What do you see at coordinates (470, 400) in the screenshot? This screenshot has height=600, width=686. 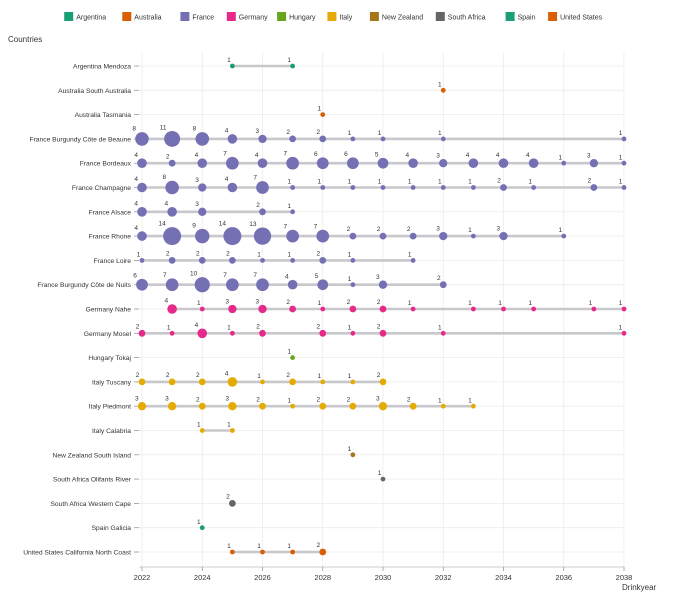 I see `count-label-italy-piedmont-2033: 1` at bounding box center [470, 400].